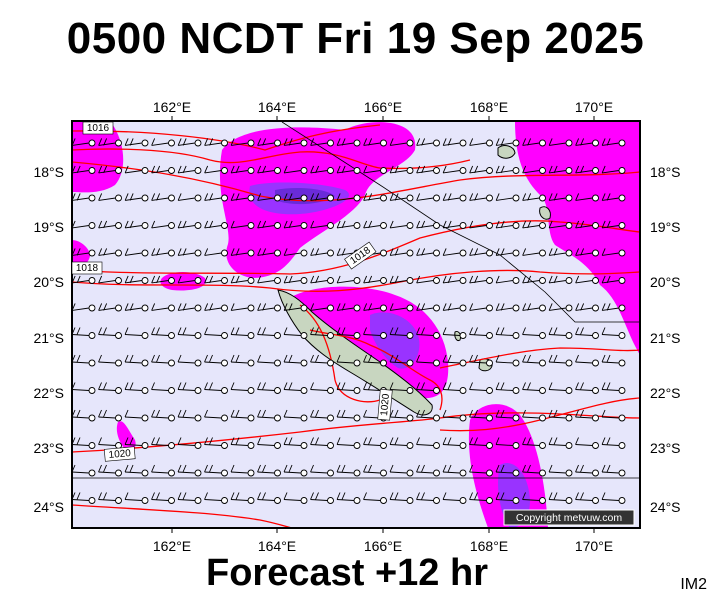 This screenshot has width=711, height=600. I want to click on longitude-ticks-bottom: 162°E 164°E 166°E 168°E 170°E, so click(383, 546).